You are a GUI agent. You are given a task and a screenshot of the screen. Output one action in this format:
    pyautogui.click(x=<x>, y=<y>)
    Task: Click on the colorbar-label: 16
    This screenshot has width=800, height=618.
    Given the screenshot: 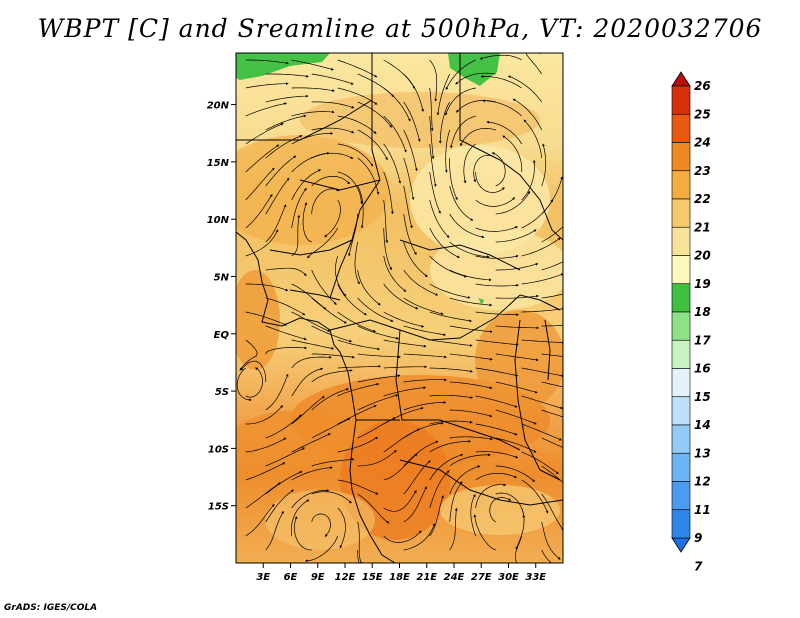 What is the action you would take?
    pyautogui.click(x=702, y=369)
    